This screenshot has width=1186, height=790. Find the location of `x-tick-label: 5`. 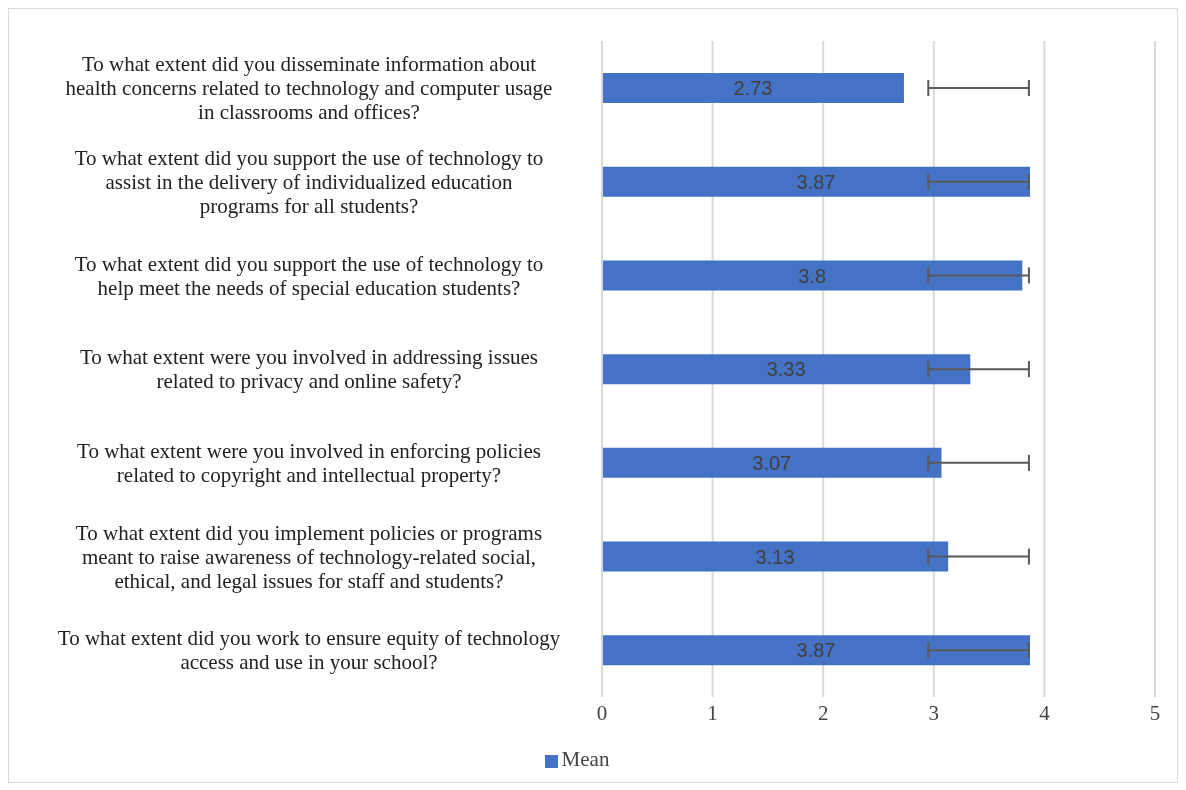

x-tick-label: 5 is located at coordinates (1155, 712).